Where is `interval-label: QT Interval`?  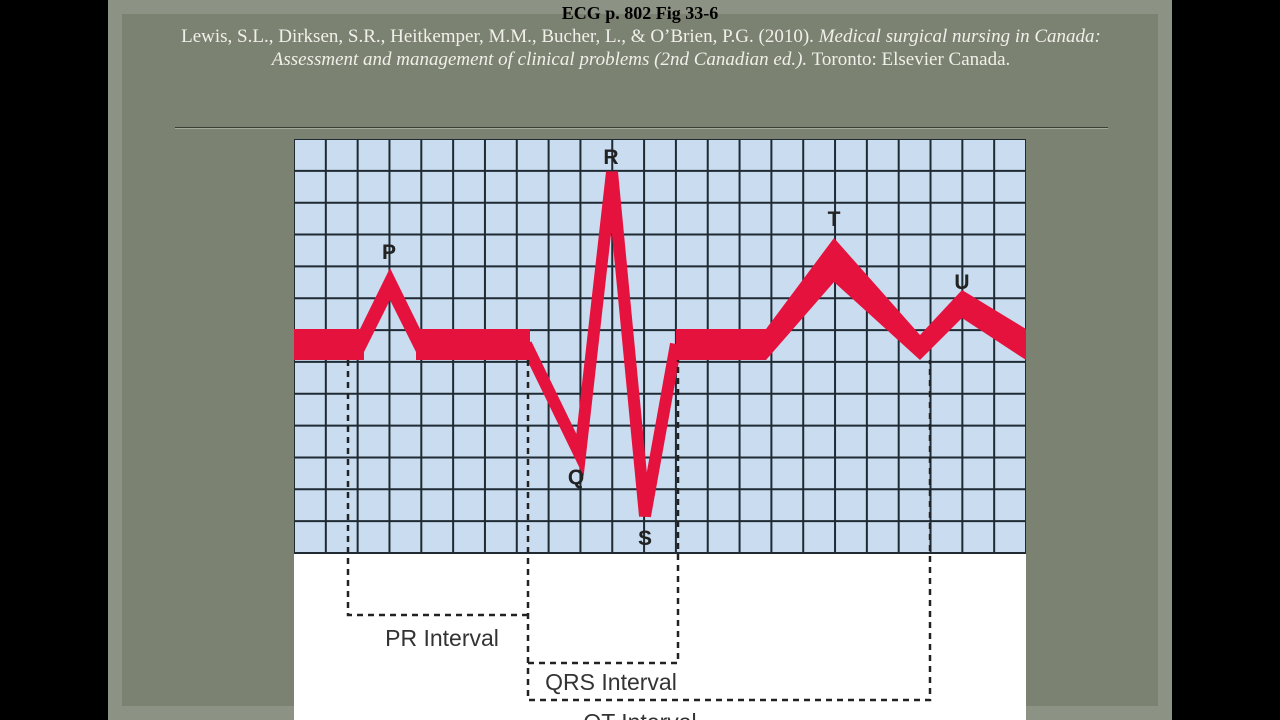
interval-label: QT Interval is located at coordinates (639, 714).